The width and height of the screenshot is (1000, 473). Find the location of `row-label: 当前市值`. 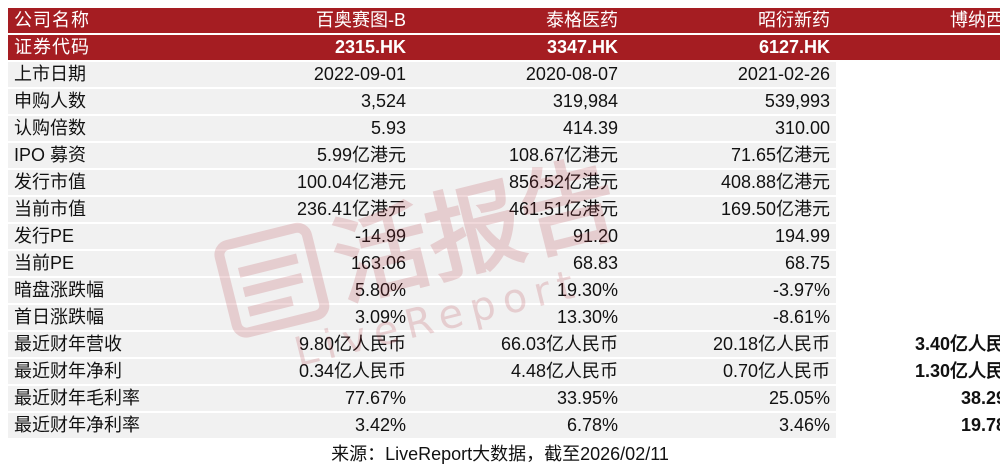

row-label: 当前市值 is located at coordinates (104, 209).